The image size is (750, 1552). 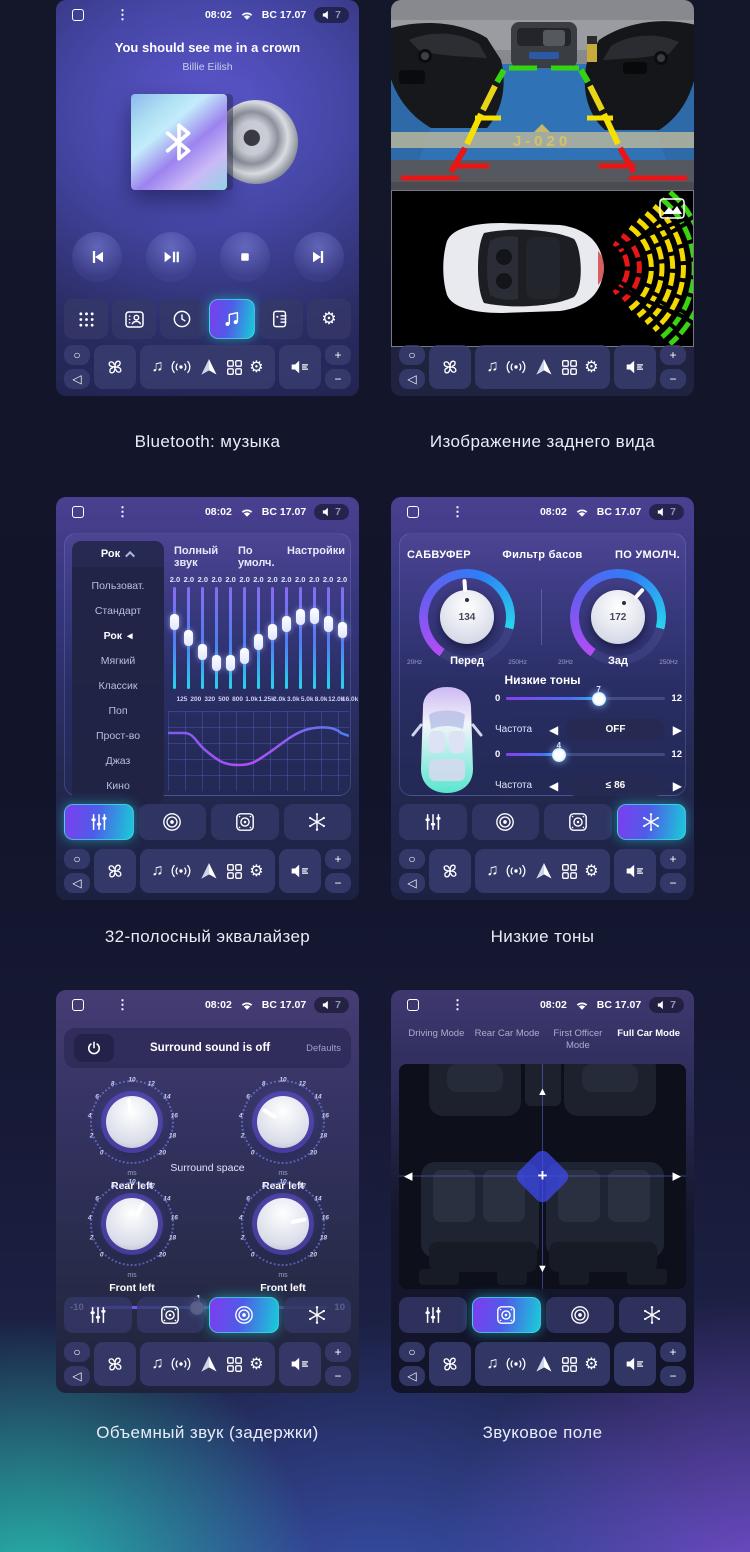 What do you see at coordinates (182, 319) in the screenshot?
I see `clock-button` at bounding box center [182, 319].